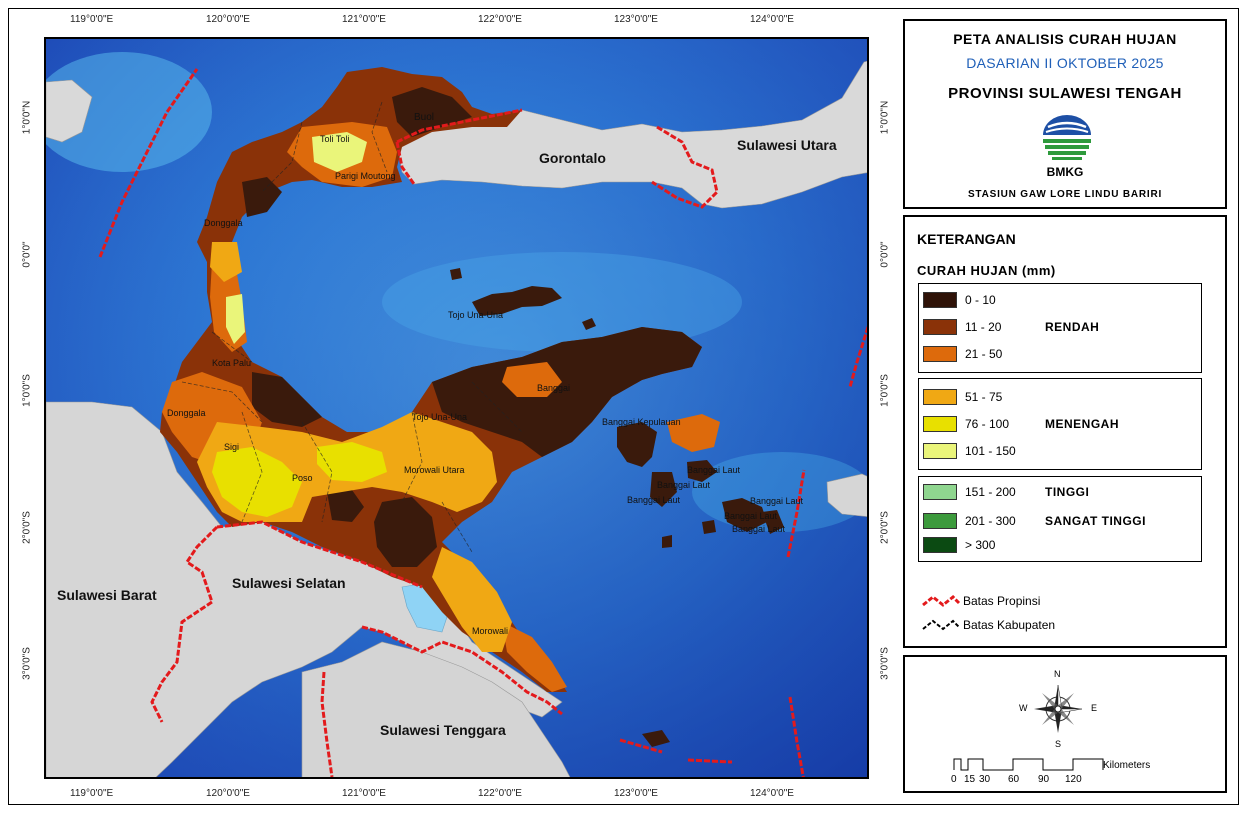 The width and height of the screenshot is (1247, 813). Describe the element at coordinates (436, 709) in the screenshot. I see `land-sultra` at that location.